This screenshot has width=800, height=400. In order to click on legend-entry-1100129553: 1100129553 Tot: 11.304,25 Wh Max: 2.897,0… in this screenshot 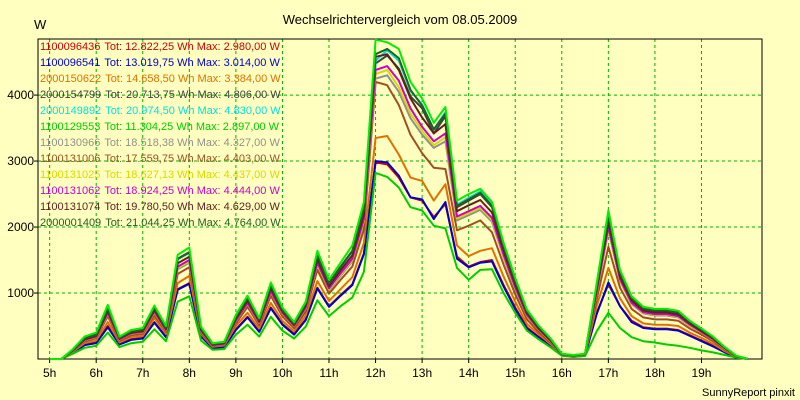, I will do `click(160, 127)`.